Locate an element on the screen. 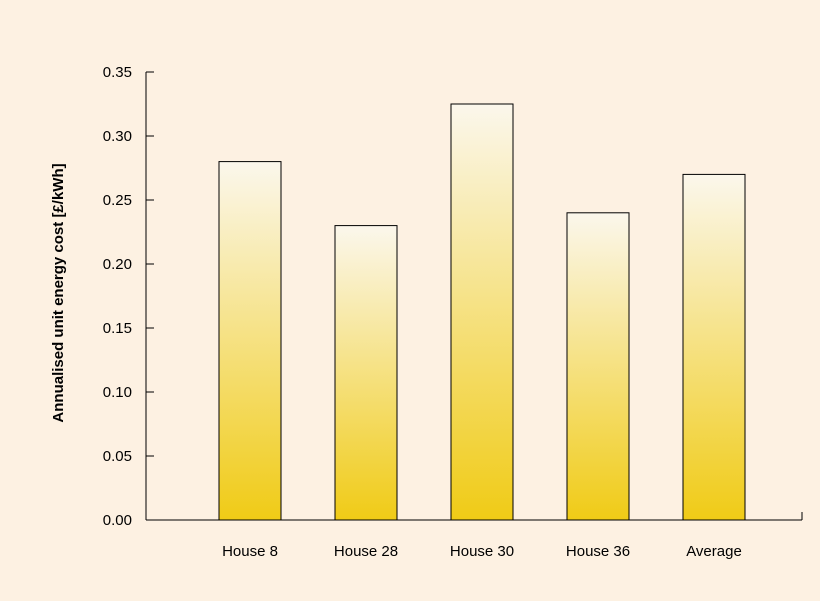  x-category-label: House 36 is located at coordinates (598, 551).